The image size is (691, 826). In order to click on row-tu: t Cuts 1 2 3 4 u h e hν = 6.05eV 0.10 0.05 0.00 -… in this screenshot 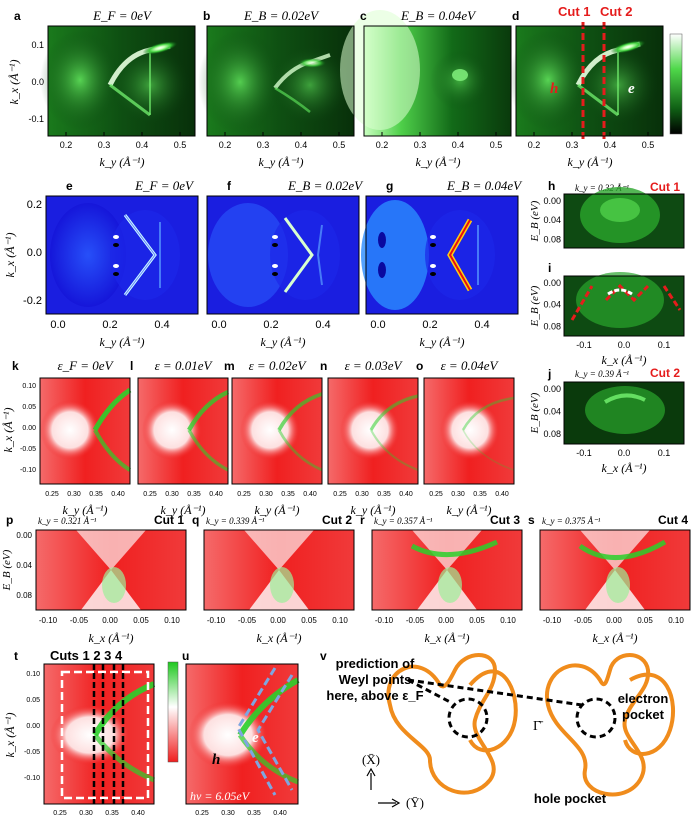, I will do `click(151, 732)`.